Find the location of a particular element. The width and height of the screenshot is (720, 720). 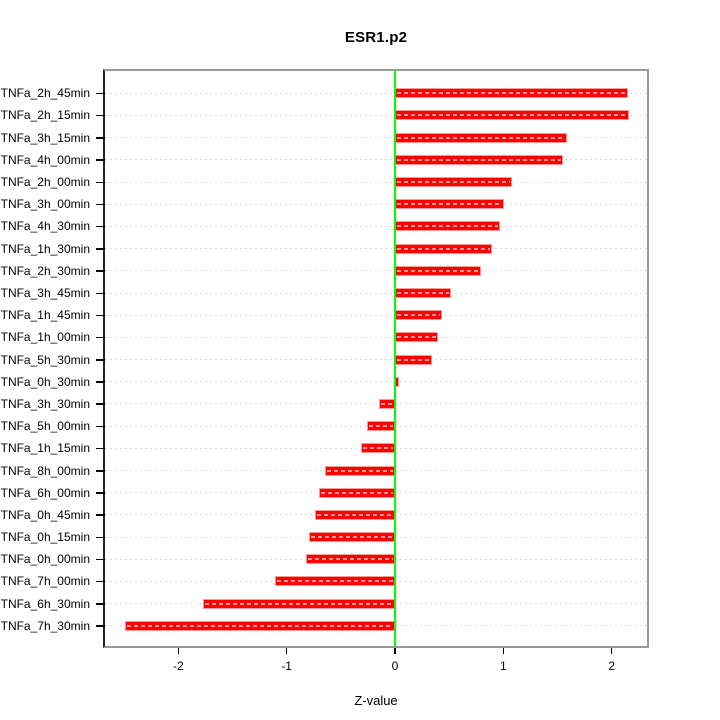

y-tick-label: TNFa_3h_45min is located at coordinates (45, 293).